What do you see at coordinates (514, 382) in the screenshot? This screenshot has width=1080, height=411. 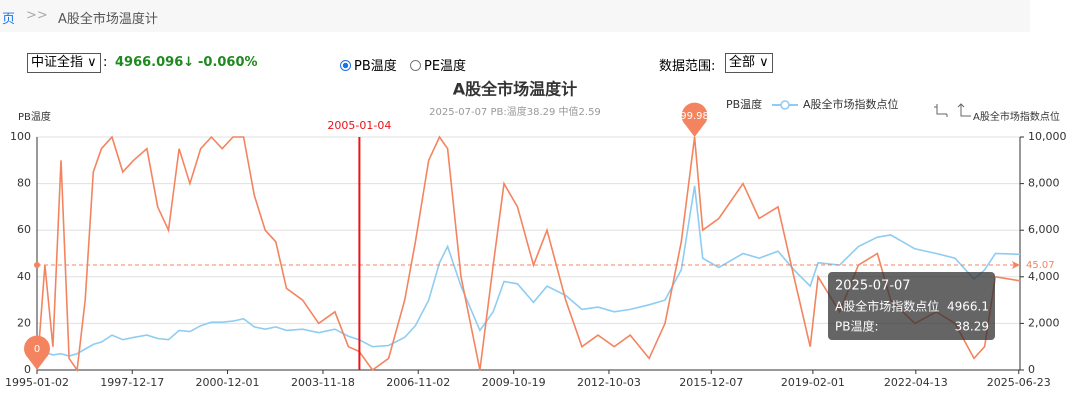 I see `x-tick-label: 2009-10-19` at bounding box center [514, 382].